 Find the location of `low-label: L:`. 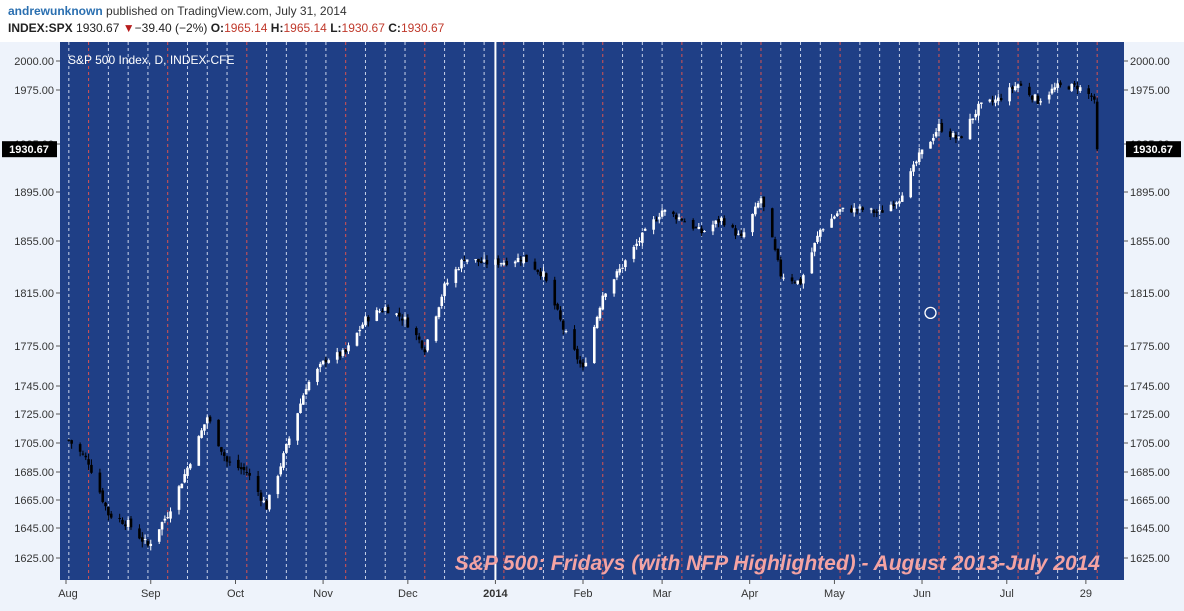

low-label: L: is located at coordinates (336, 28).